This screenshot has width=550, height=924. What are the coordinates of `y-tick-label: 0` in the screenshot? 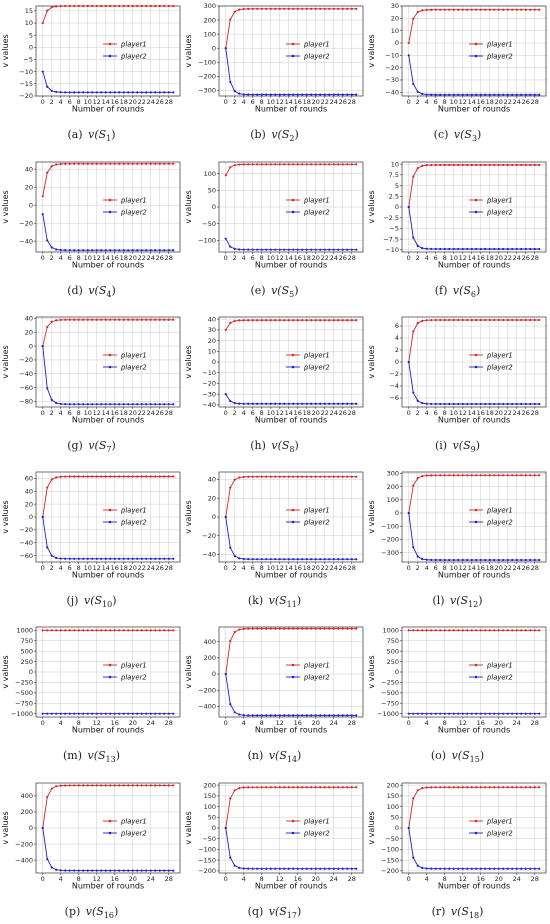 It's located at (214, 828).